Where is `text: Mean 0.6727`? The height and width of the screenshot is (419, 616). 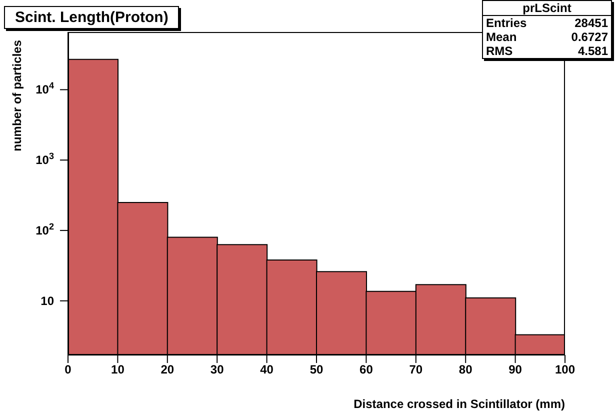
text: Mean 0.6727 is located at coordinates (547, 37).